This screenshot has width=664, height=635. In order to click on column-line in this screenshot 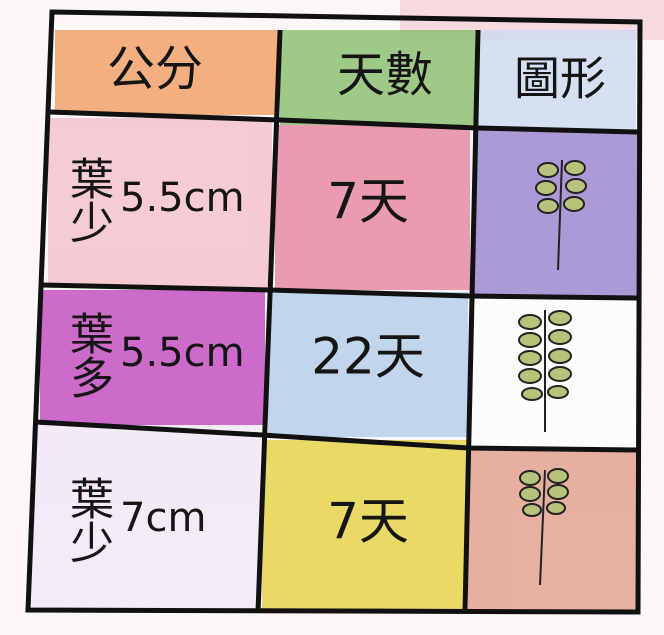, I will do `click(269, 321)`.